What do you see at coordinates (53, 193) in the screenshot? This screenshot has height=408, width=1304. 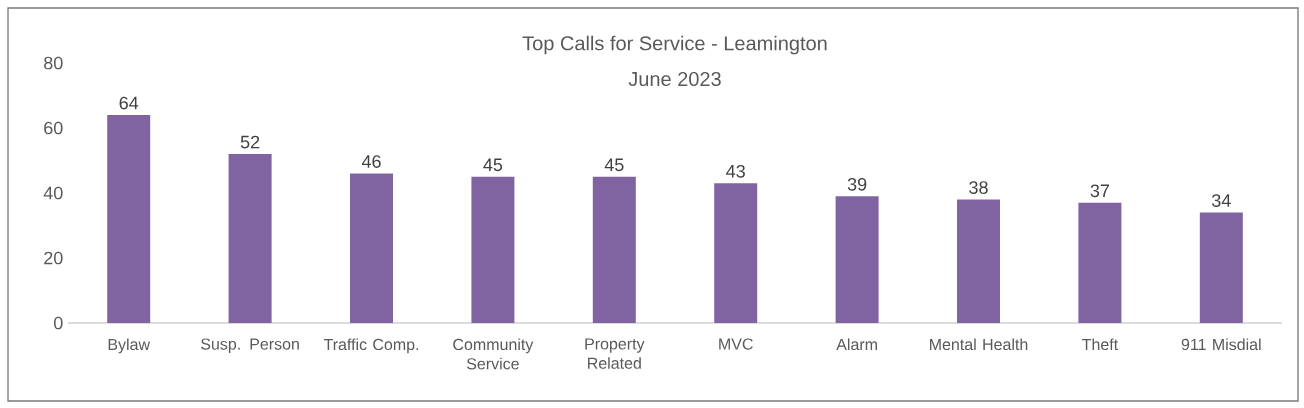 I see `y-tick-label: 40` at bounding box center [53, 193].